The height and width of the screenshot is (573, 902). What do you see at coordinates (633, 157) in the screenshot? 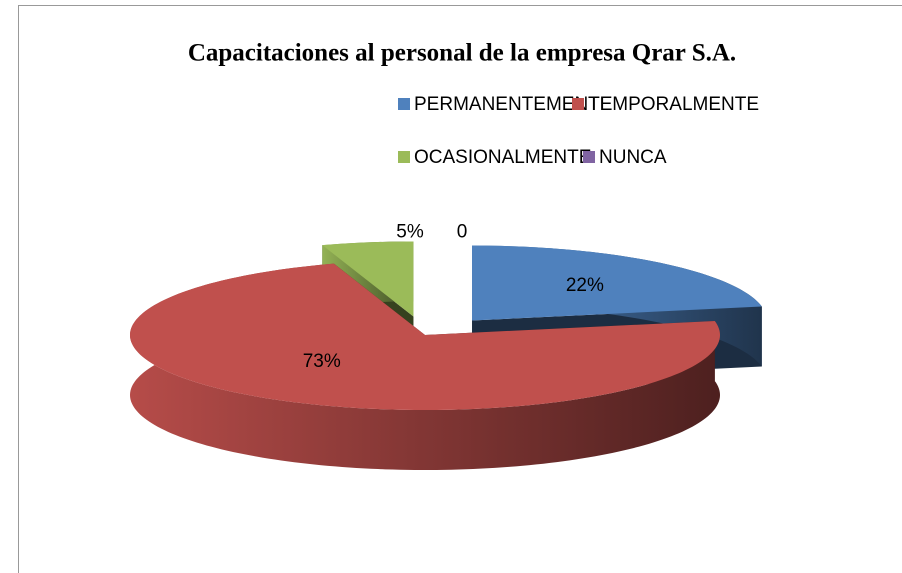
I see `legend-label: NUNCA` at bounding box center [633, 157].